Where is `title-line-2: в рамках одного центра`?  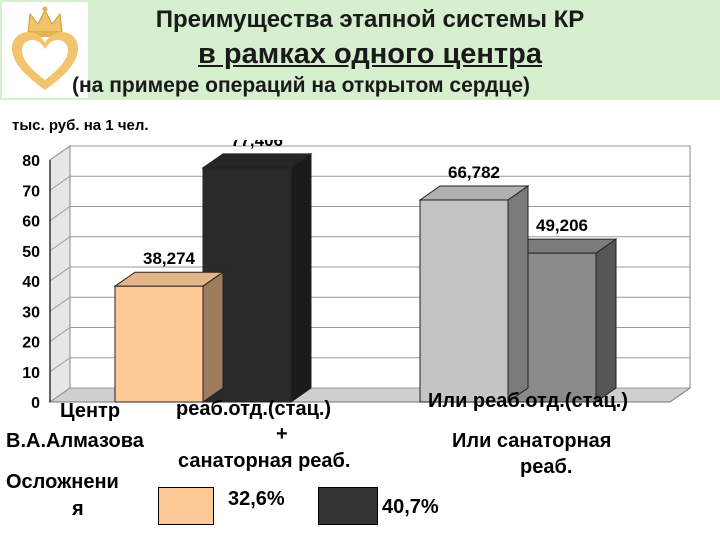 title-line-2: в рамках одного центра is located at coordinates (370, 54).